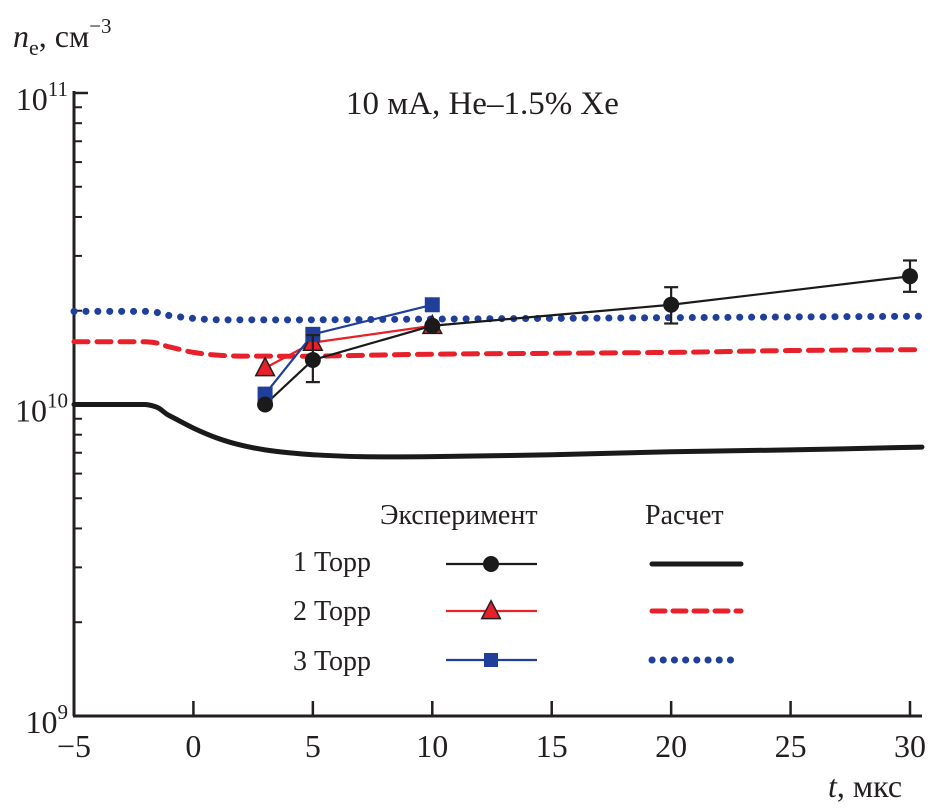 The image size is (930, 808). I want to click on legend-exp-marker-triangle, so click(491, 609).